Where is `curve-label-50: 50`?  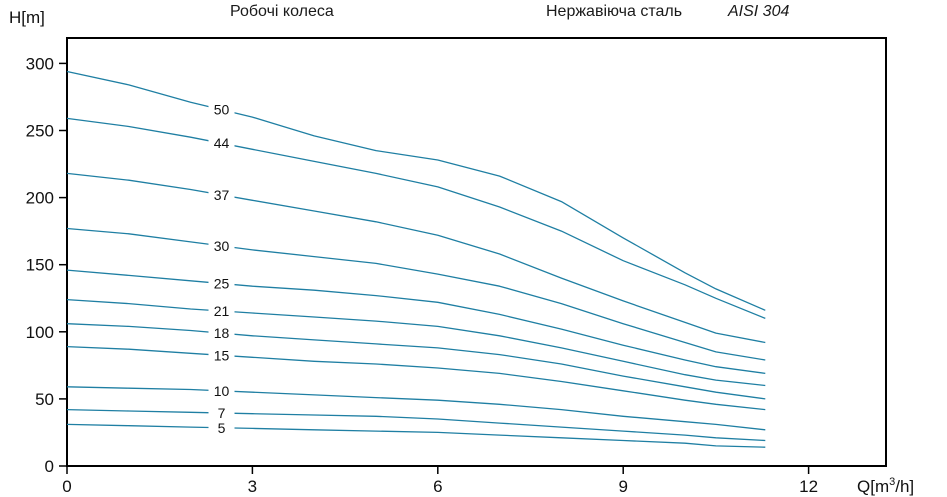 curve-label-50: 50 is located at coordinates (222, 110).